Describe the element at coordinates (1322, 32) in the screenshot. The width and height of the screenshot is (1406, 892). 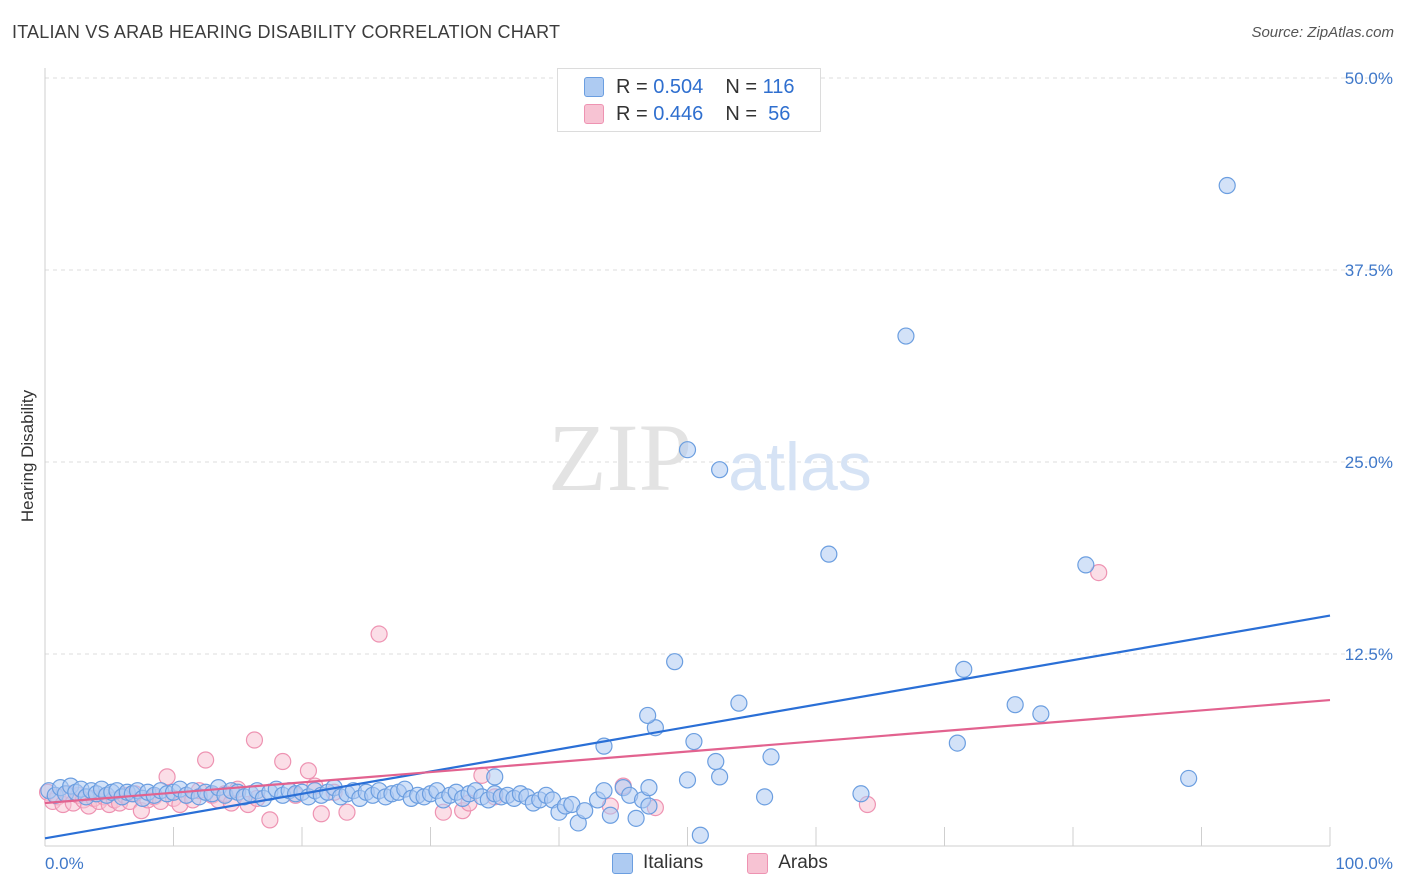
I see `source-label: Source: ZipAtlas.com` at that location.